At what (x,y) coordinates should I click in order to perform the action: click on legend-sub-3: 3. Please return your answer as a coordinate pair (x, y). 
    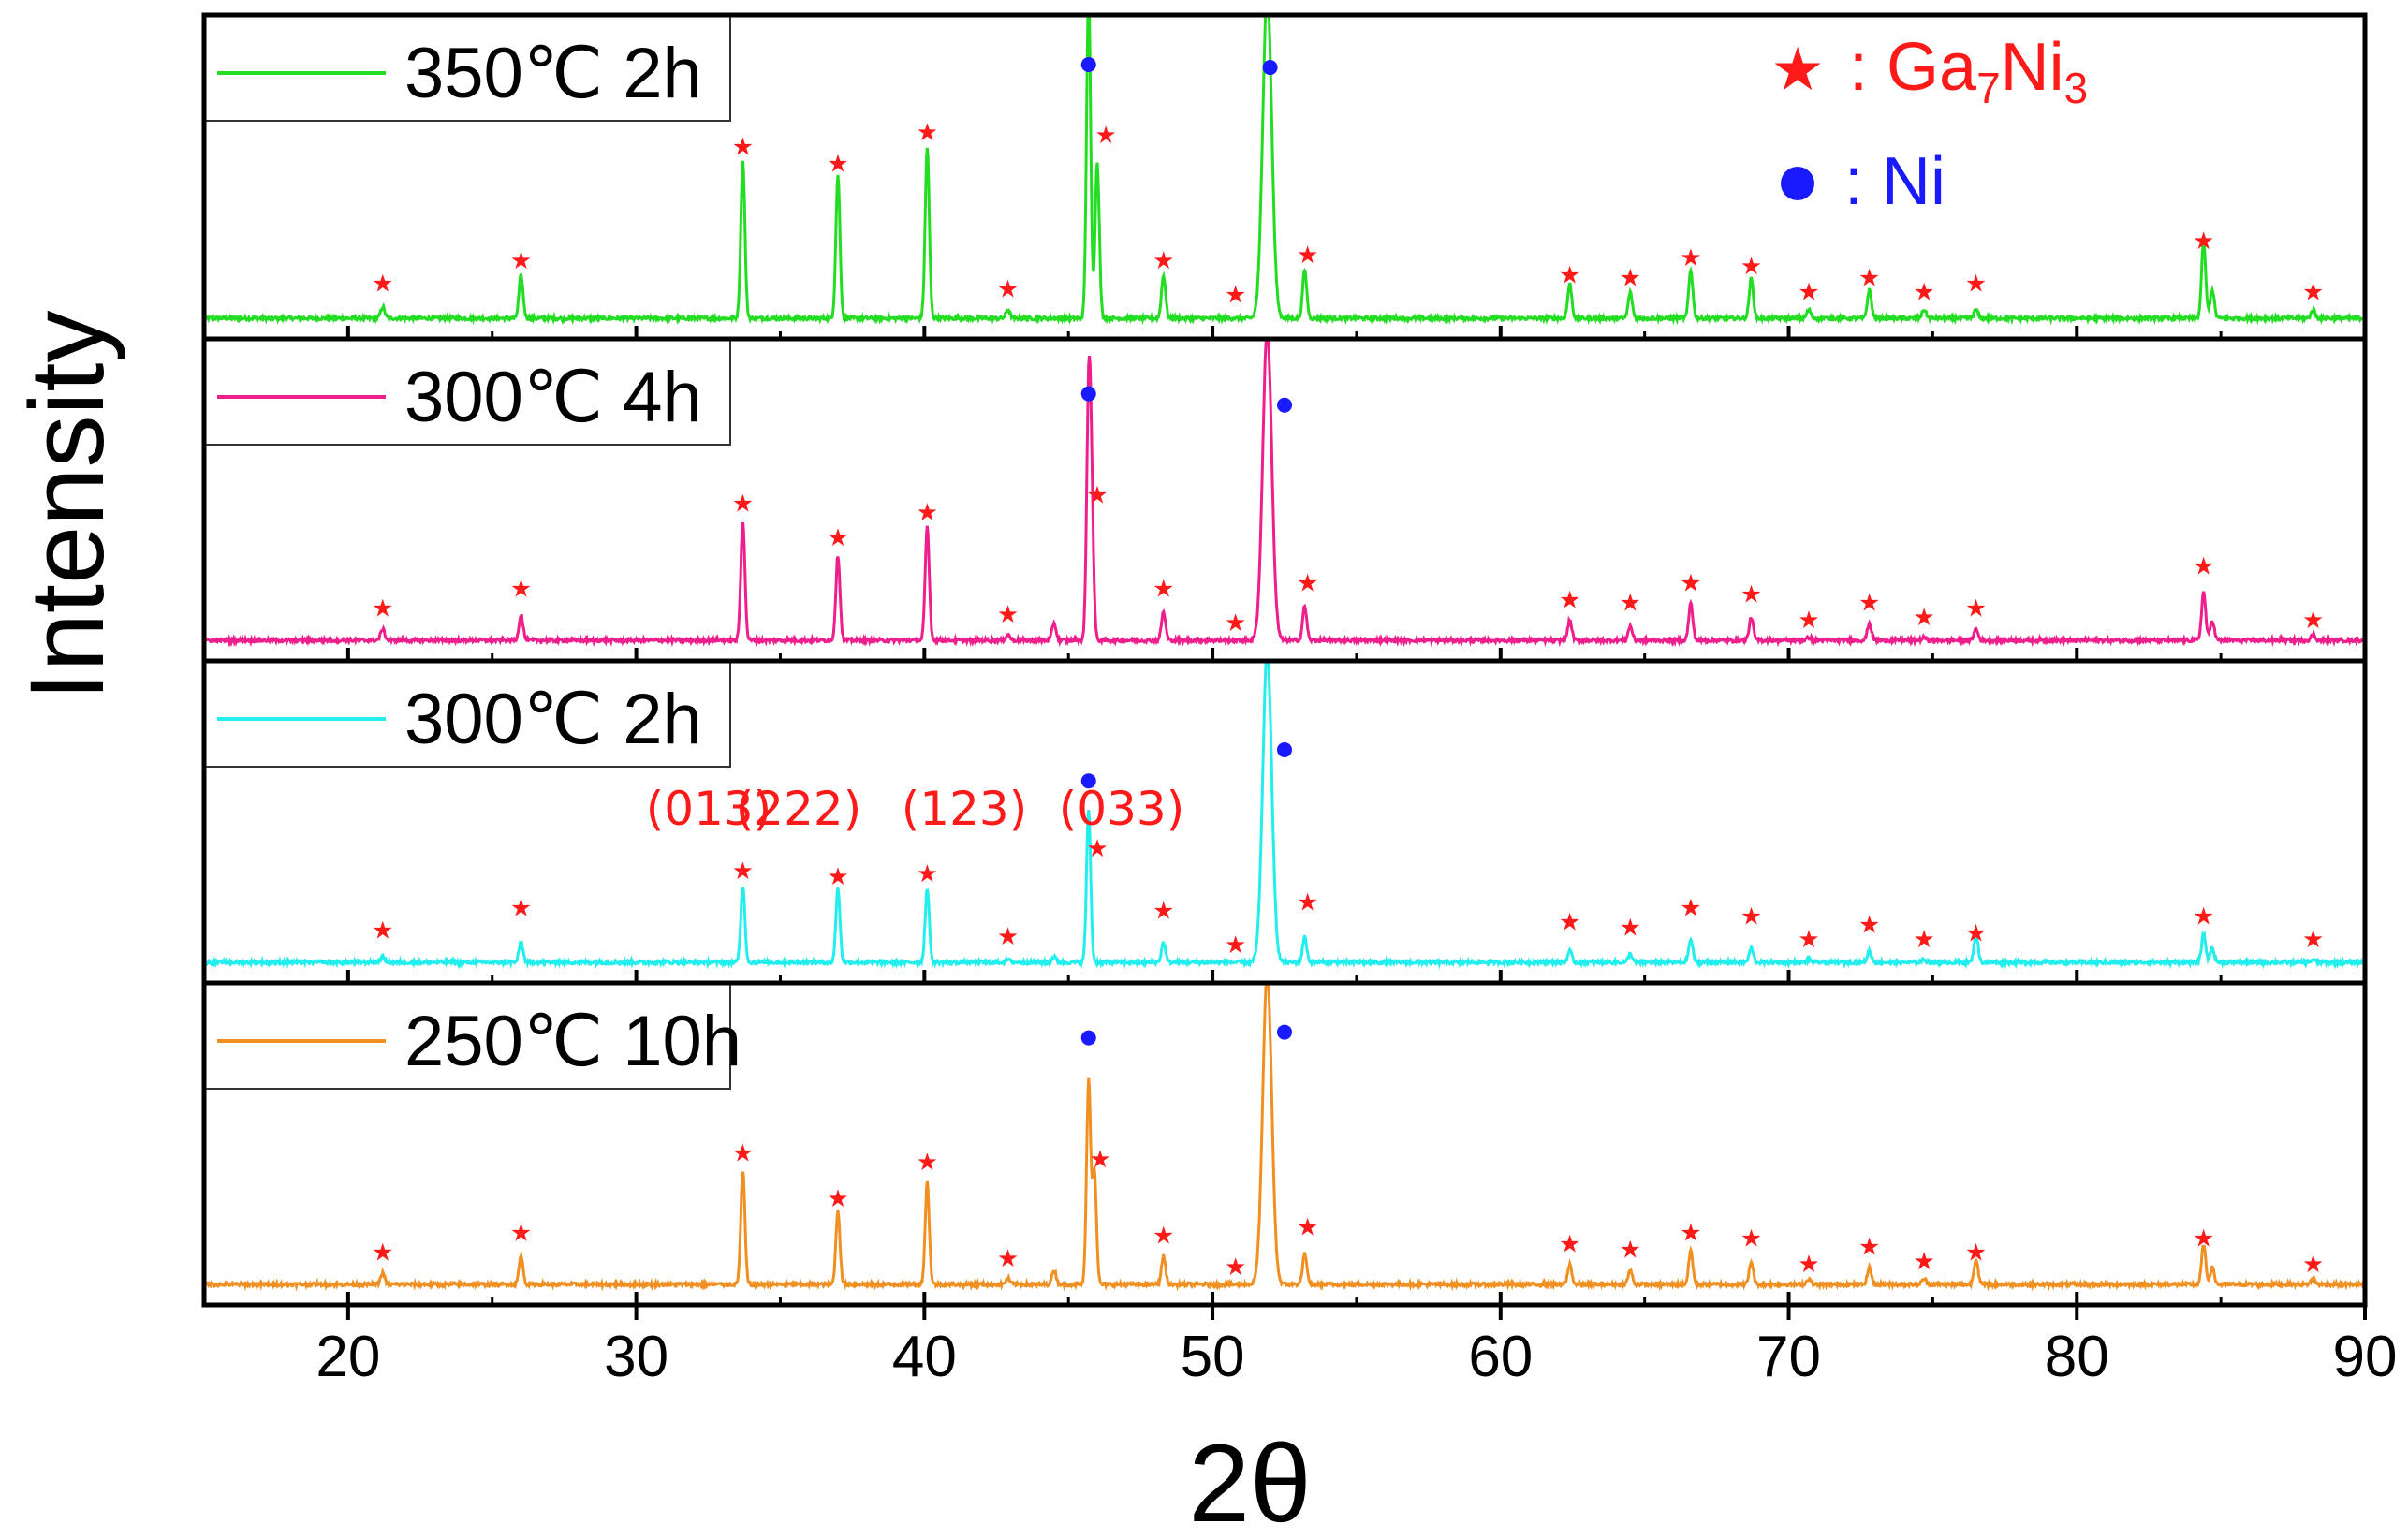
    Looking at the image, I should click on (2076, 88).